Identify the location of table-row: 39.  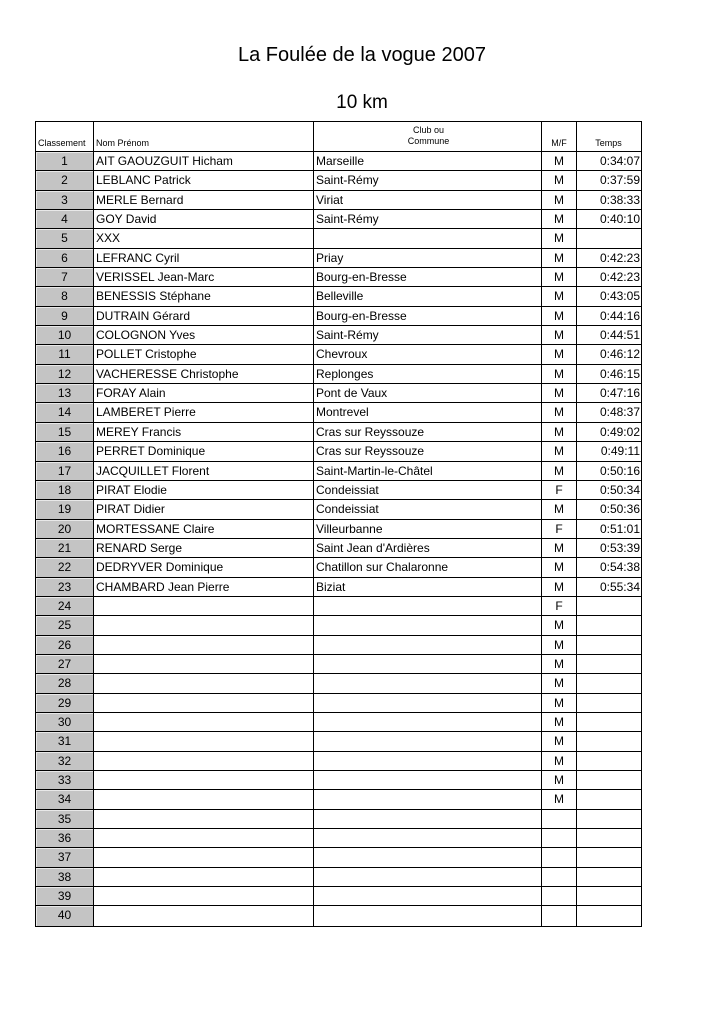
(339, 897).